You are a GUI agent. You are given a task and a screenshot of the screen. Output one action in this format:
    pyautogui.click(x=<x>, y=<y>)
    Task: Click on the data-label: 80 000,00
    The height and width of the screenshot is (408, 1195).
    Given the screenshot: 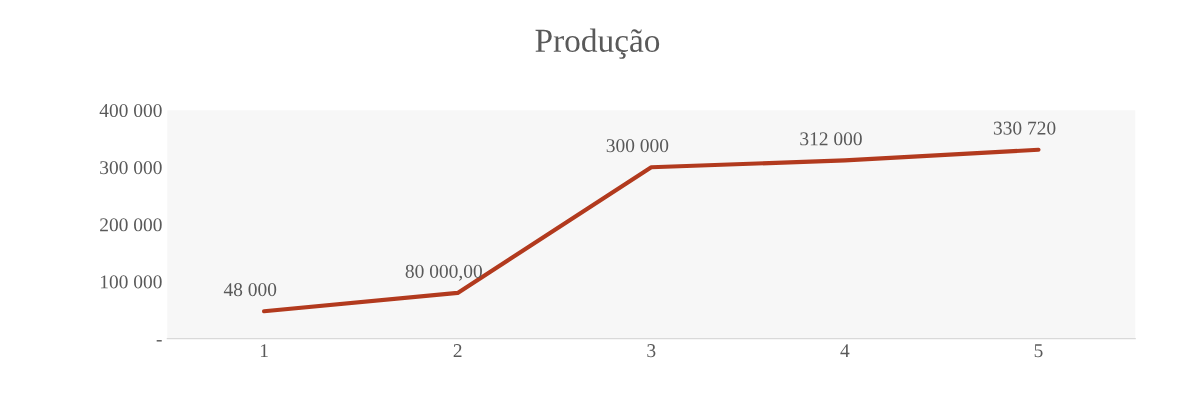 What is the action you would take?
    pyautogui.click(x=443, y=272)
    